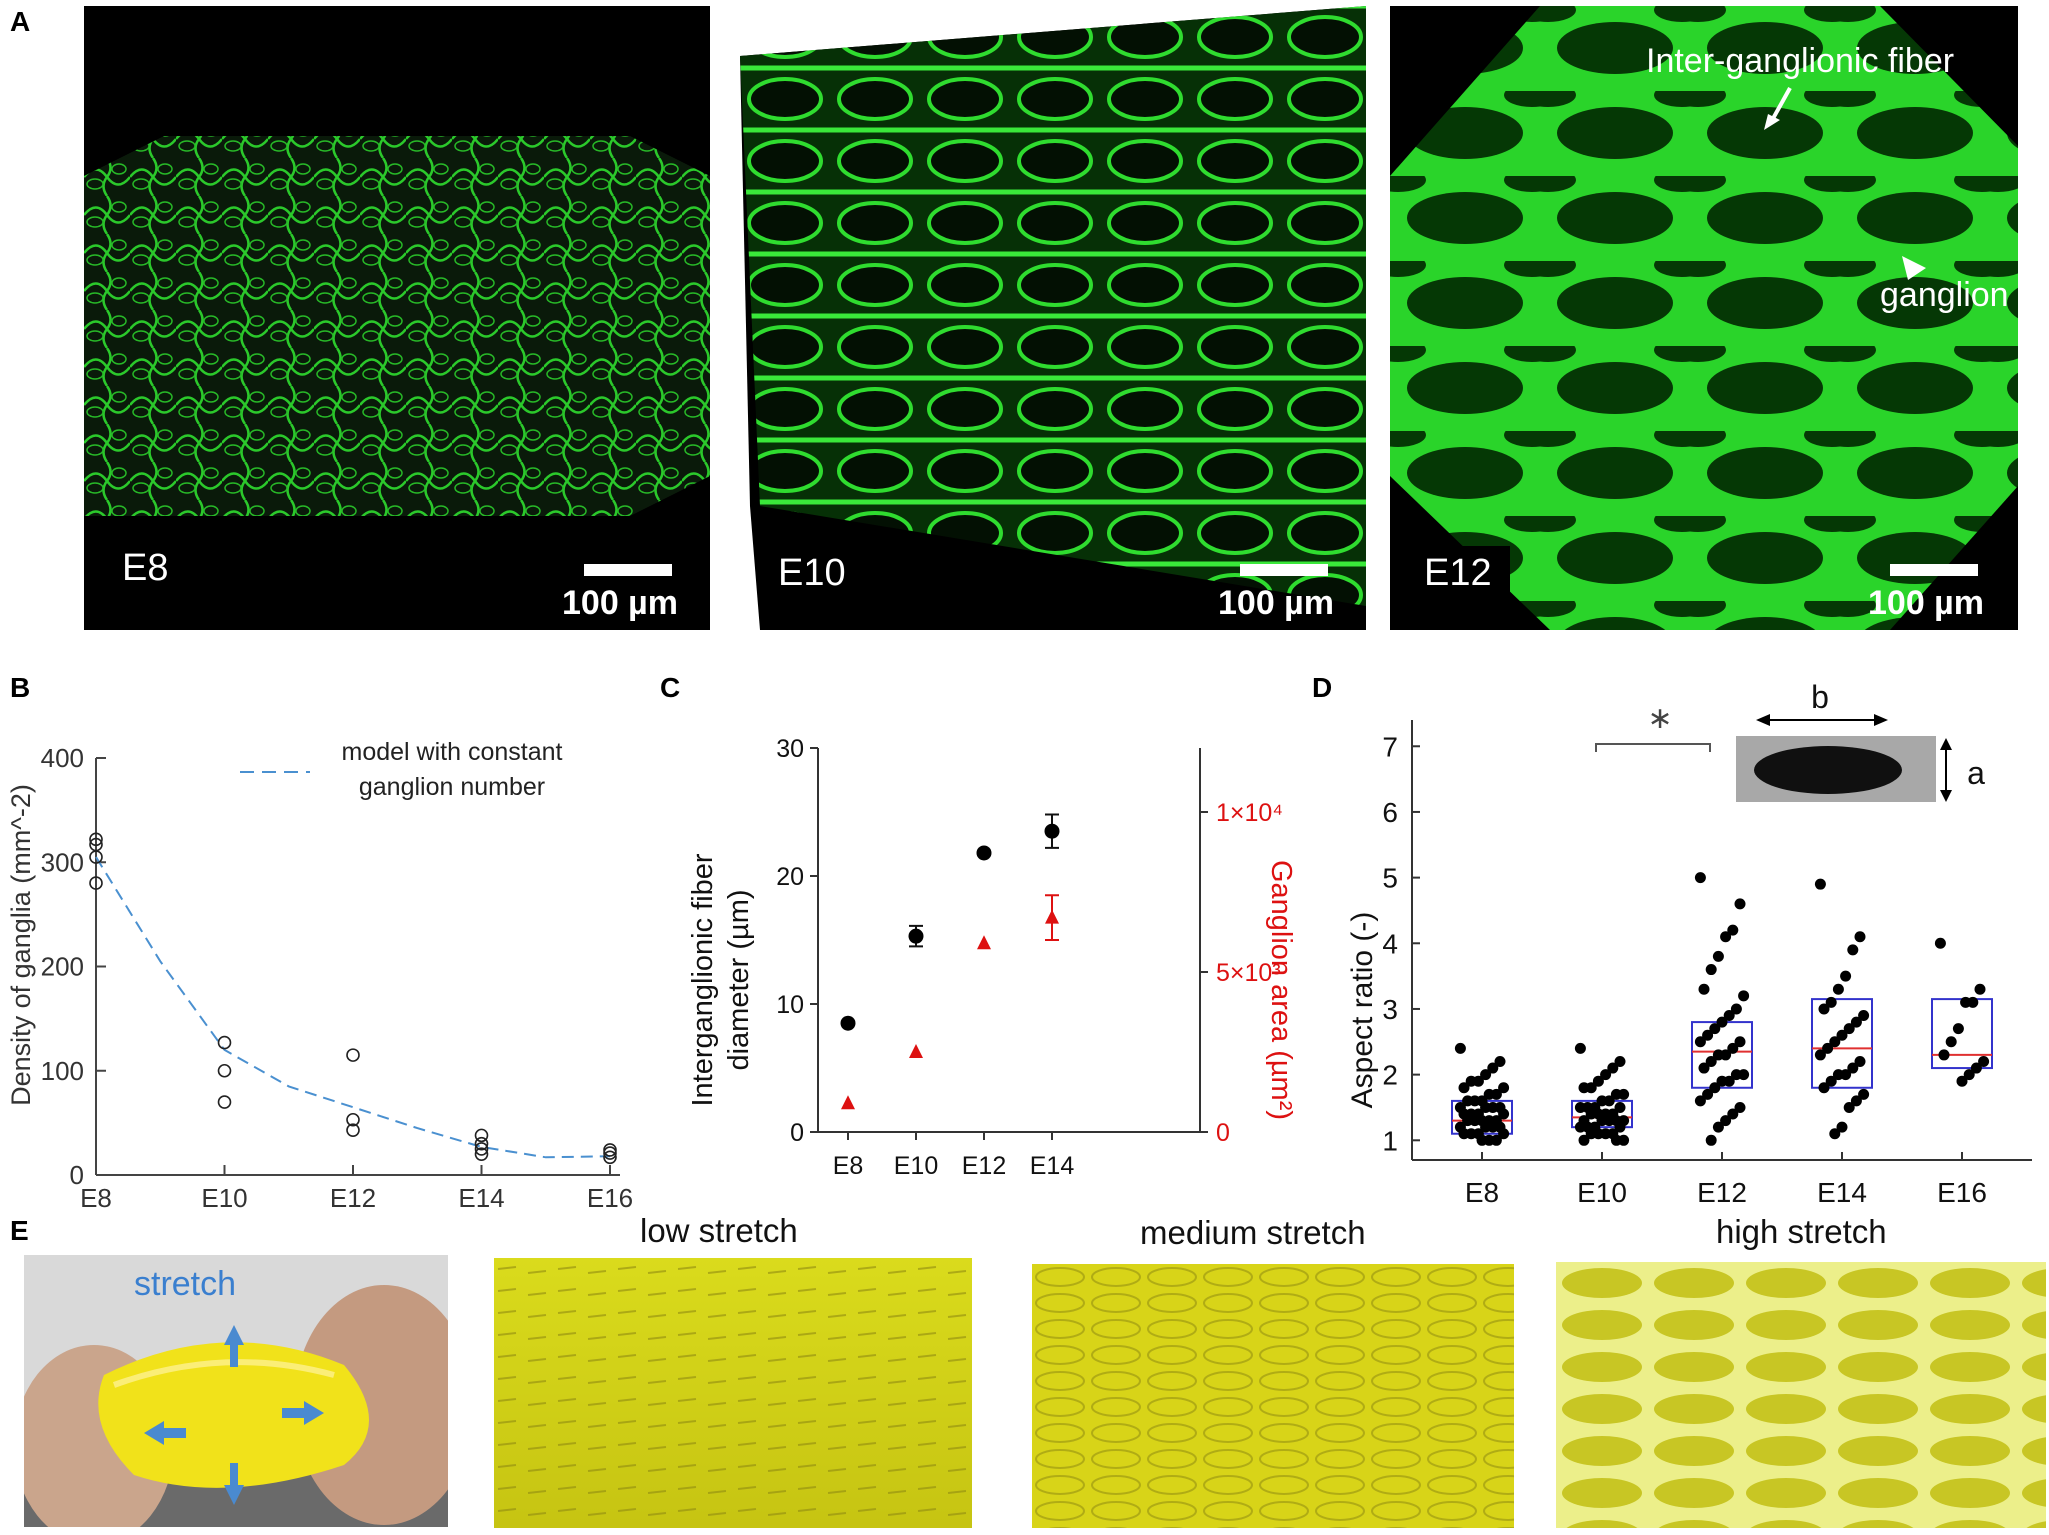  Describe the element at coordinates (670, 687) in the screenshot. I see `panel-letter-c: C` at that location.